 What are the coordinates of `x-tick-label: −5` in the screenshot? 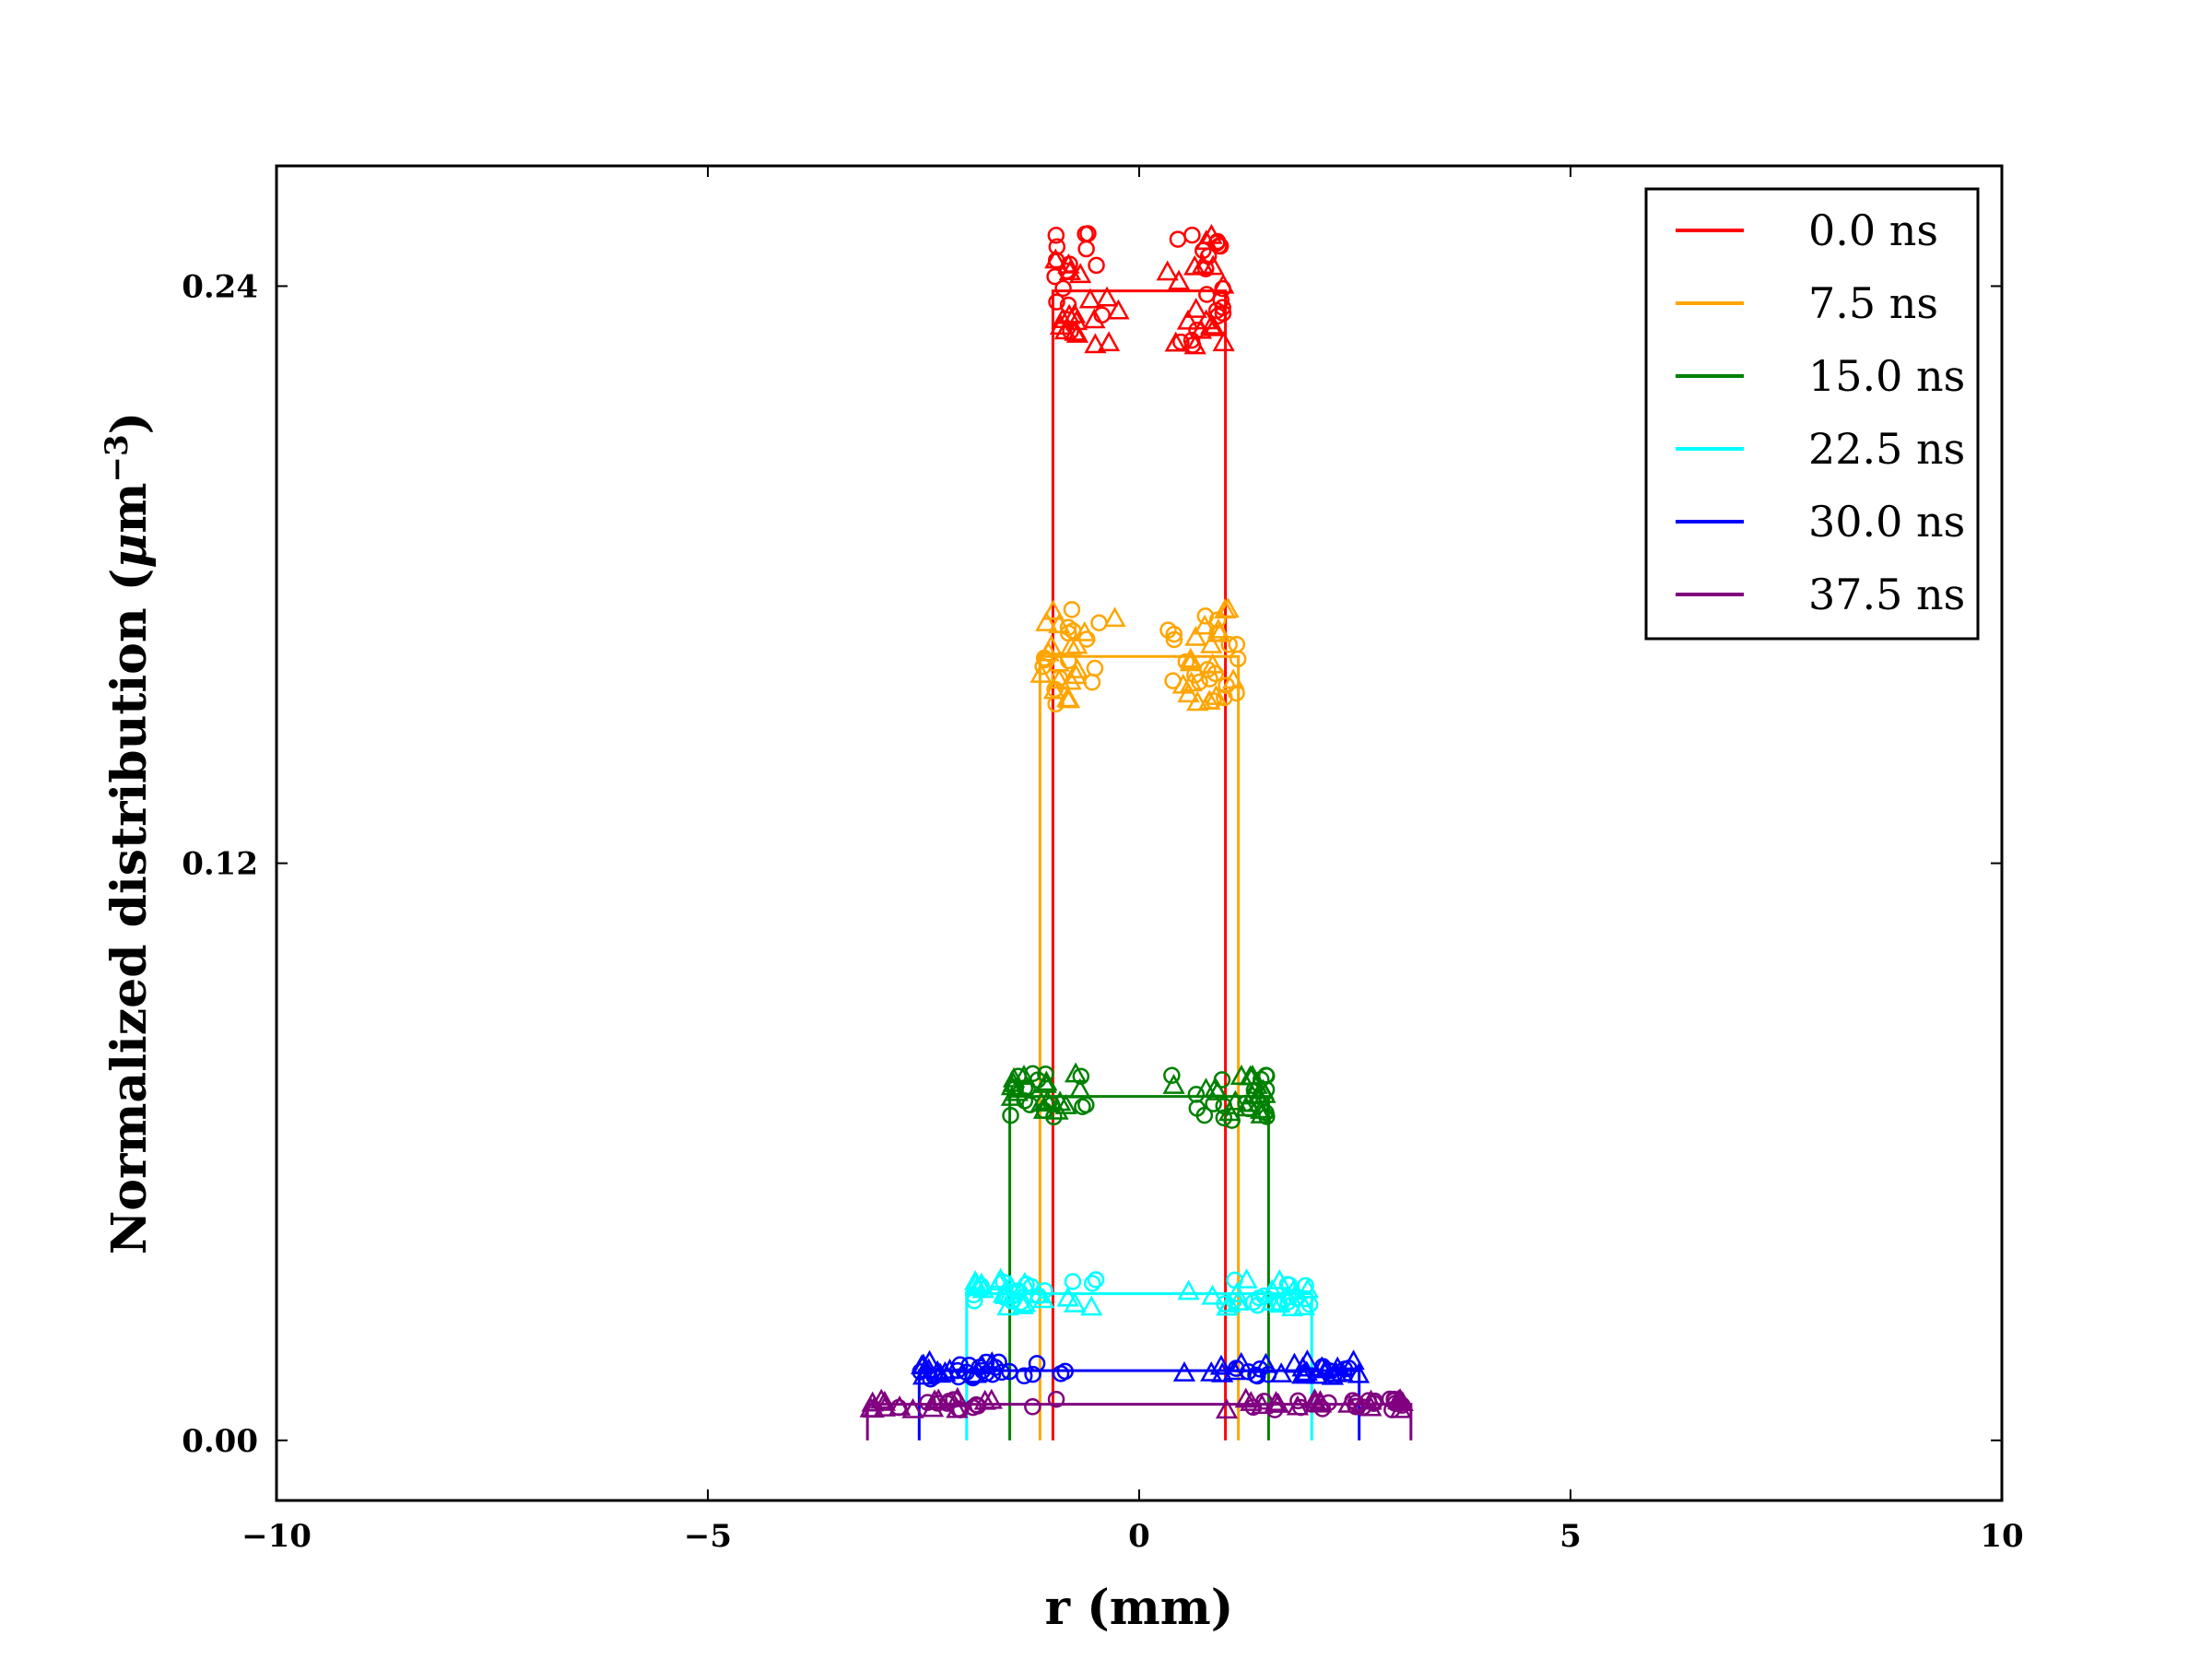 It's located at (708, 1536).